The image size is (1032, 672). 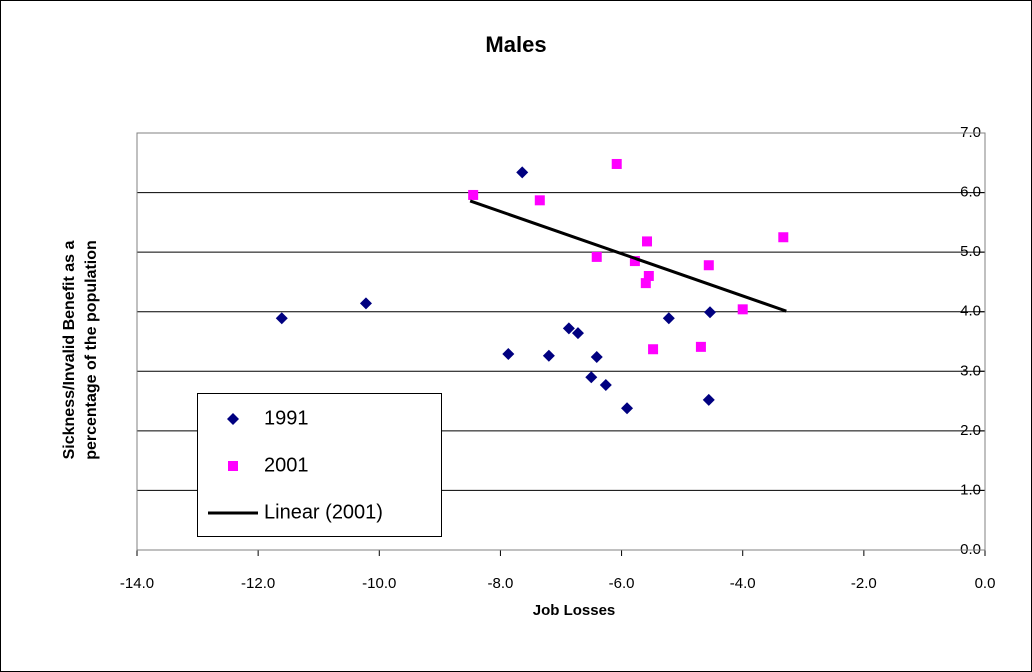 What do you see at coordinates (628, 256) in the screenshot?
I see `trend-line` at bounding box center [628, 256].